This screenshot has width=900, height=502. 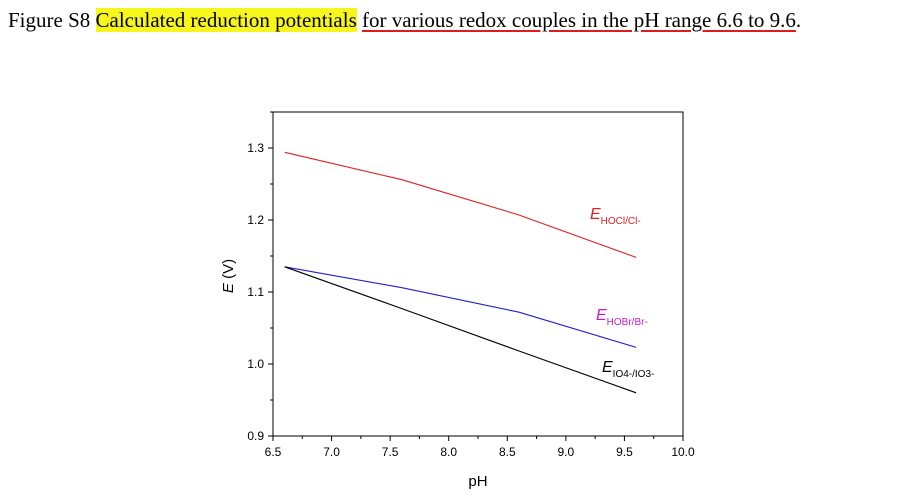 I want to click on x-tick-label: 7.5, so click(x=390, y=452).